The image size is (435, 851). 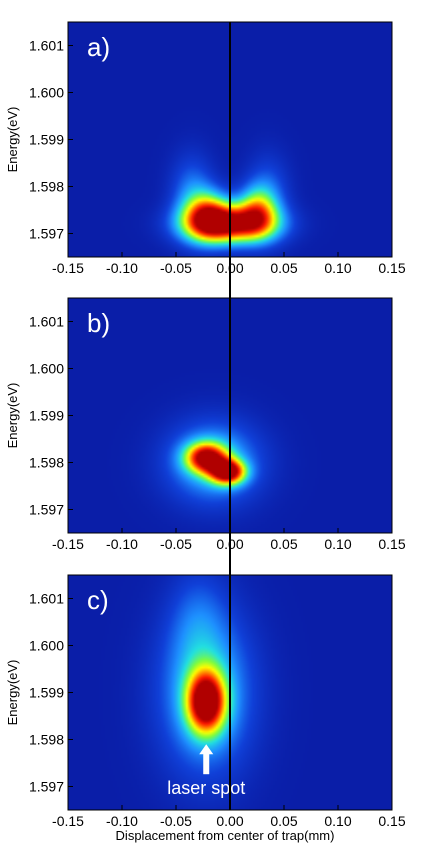 What do you see at coordinates (206, 788) in the screenshot?
I see `laser-spot-annotation: laser spot` at bounding box center [206, 788].